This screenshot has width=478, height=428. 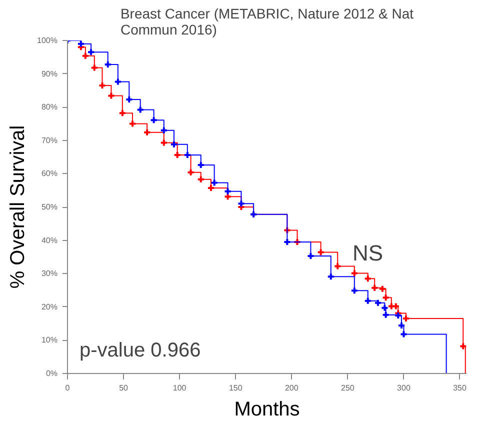 What do you see at coordinates (124, 388) in the screenshot?
I see `x-tick-label: 50` at bounding box center [124, 388].